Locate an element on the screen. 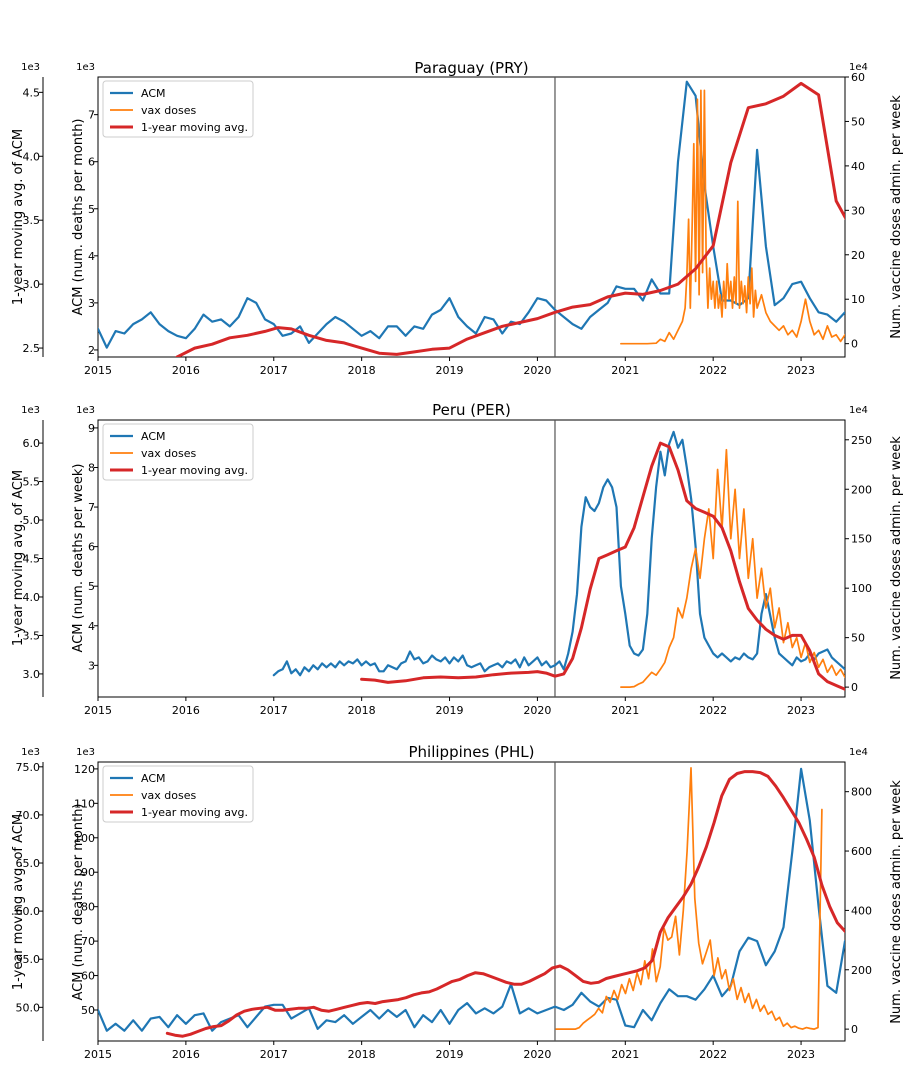 The height and width of the screenshot is (1086, 922). right-tick-label: 50 is located at coordinates (858, 638).